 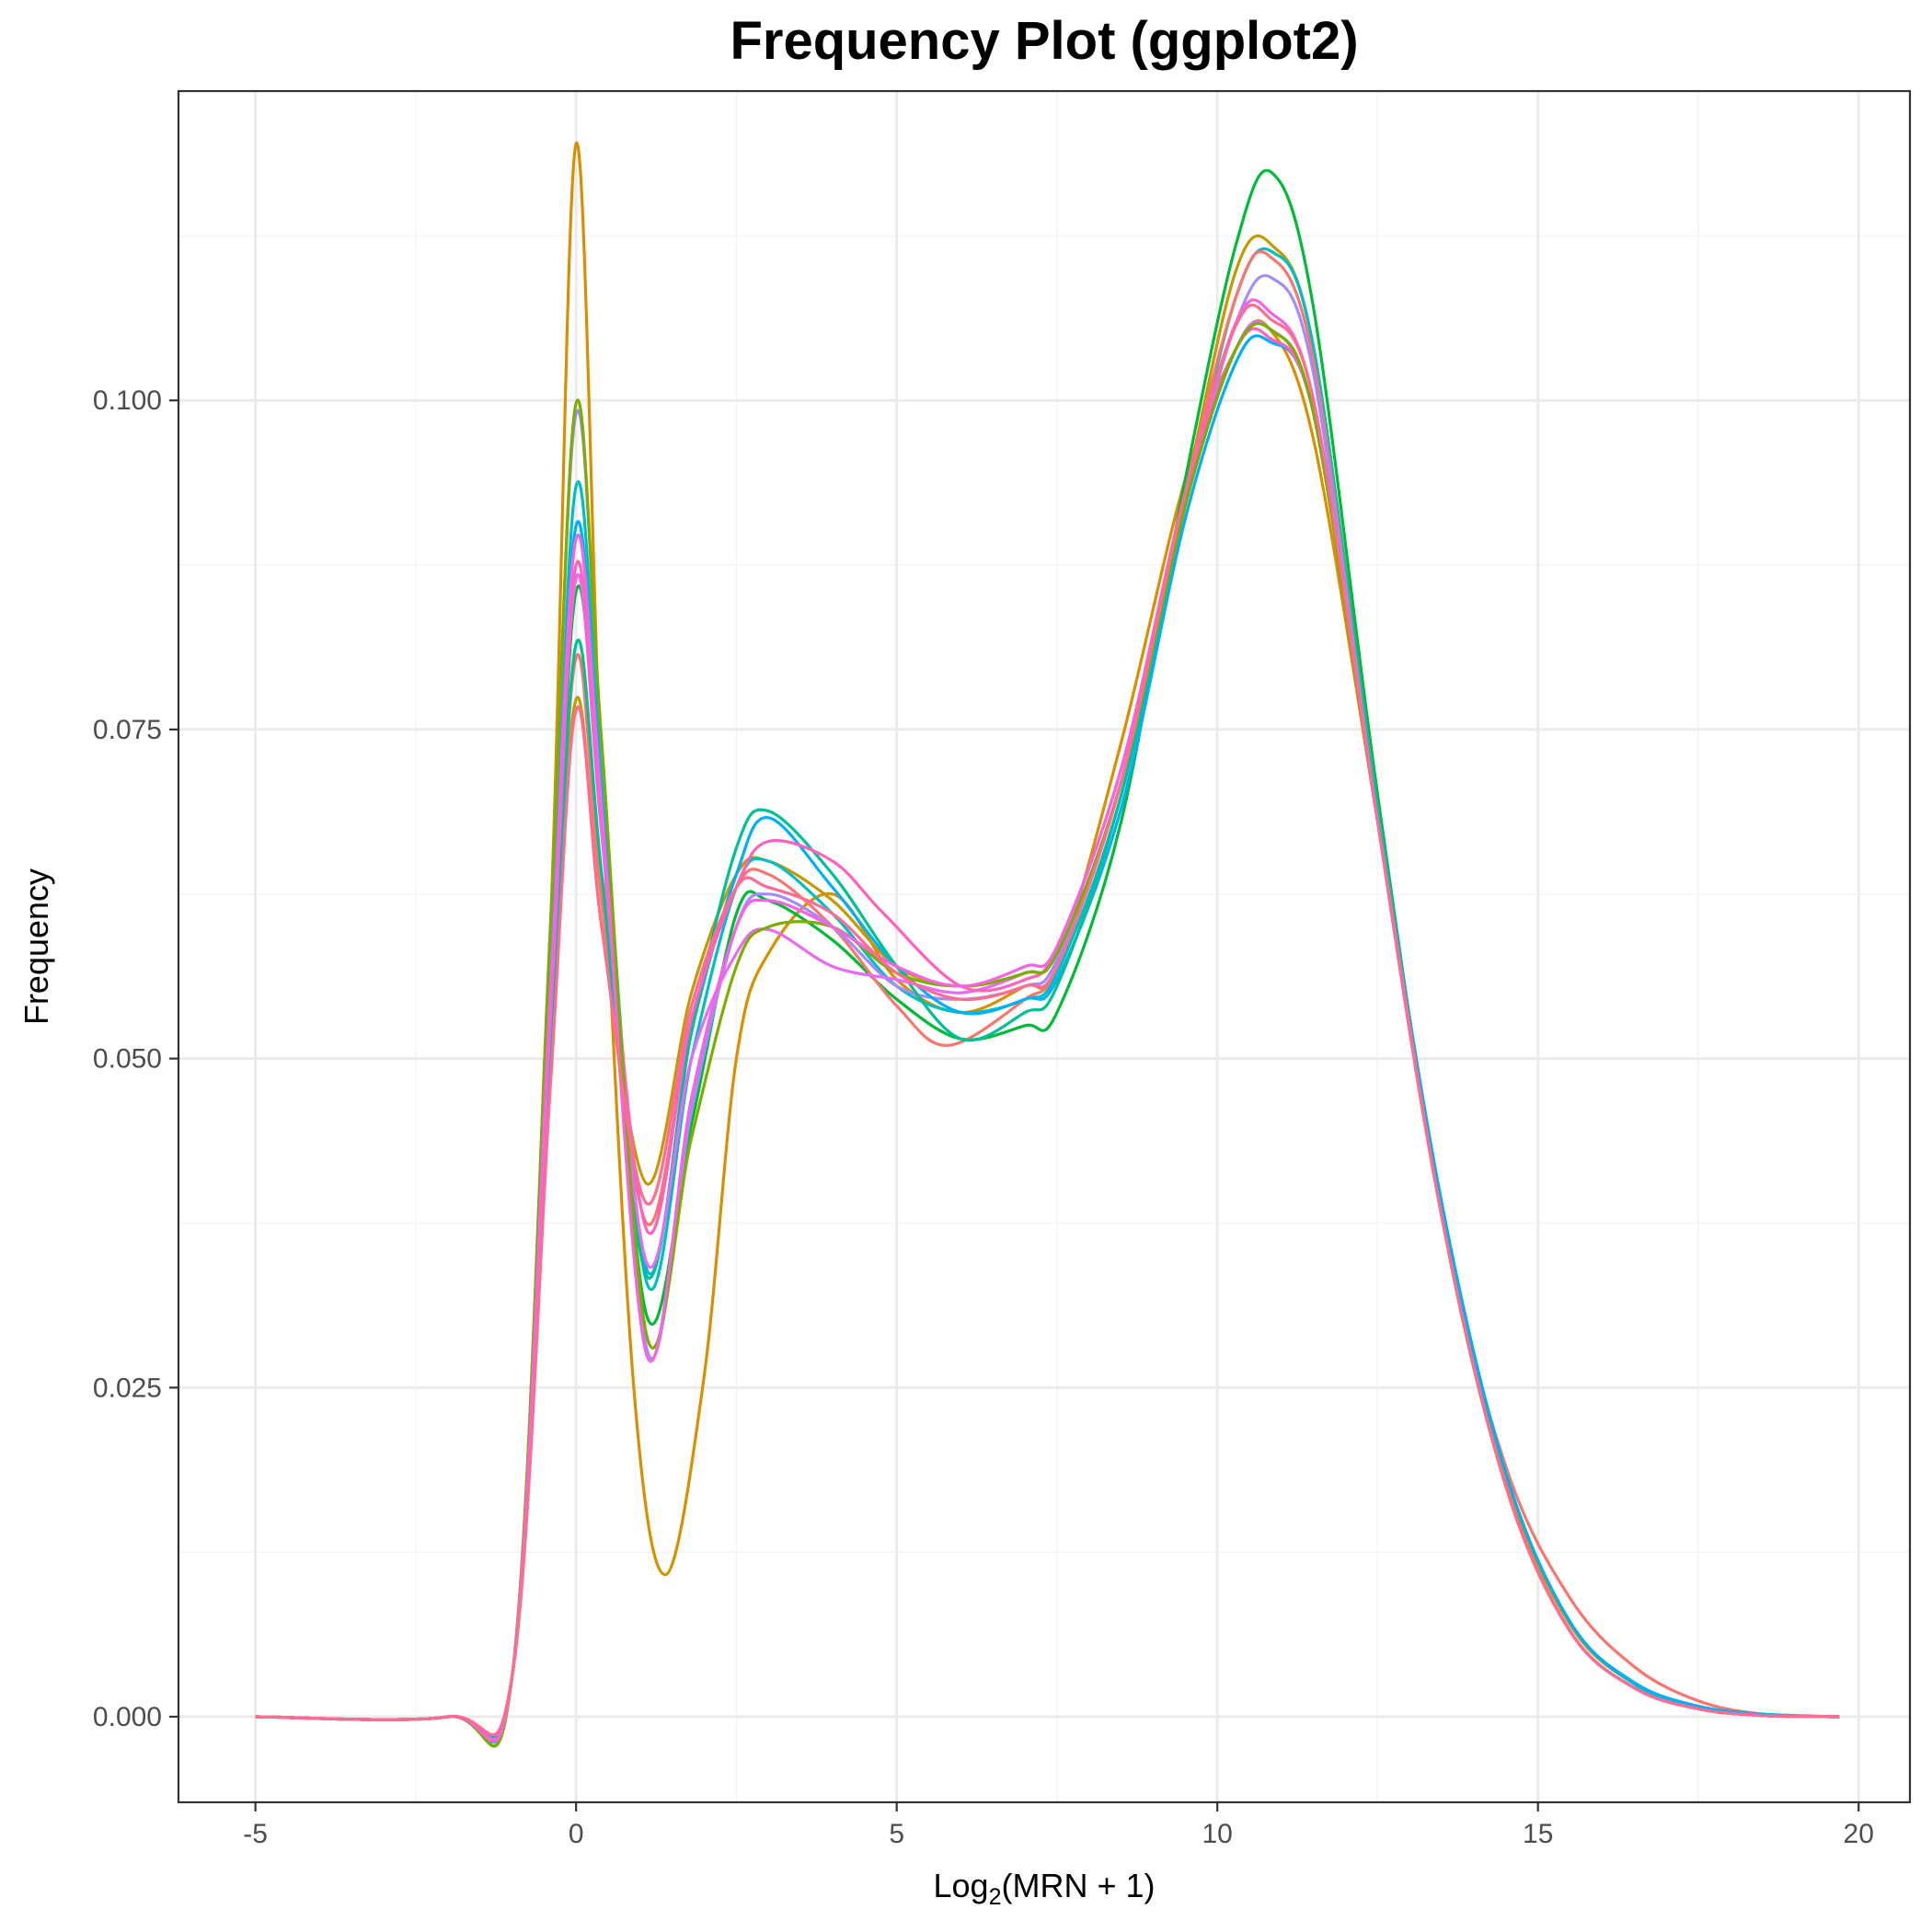 I want to click on y-axis-title: Frequency, so click(x=36, y=947).